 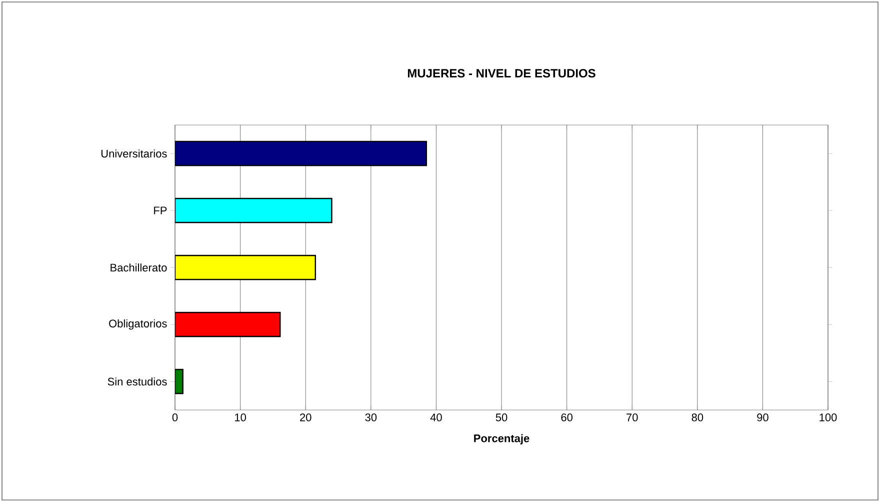 I want to click on x-tick-label: 90, so click(x=762, y=418).